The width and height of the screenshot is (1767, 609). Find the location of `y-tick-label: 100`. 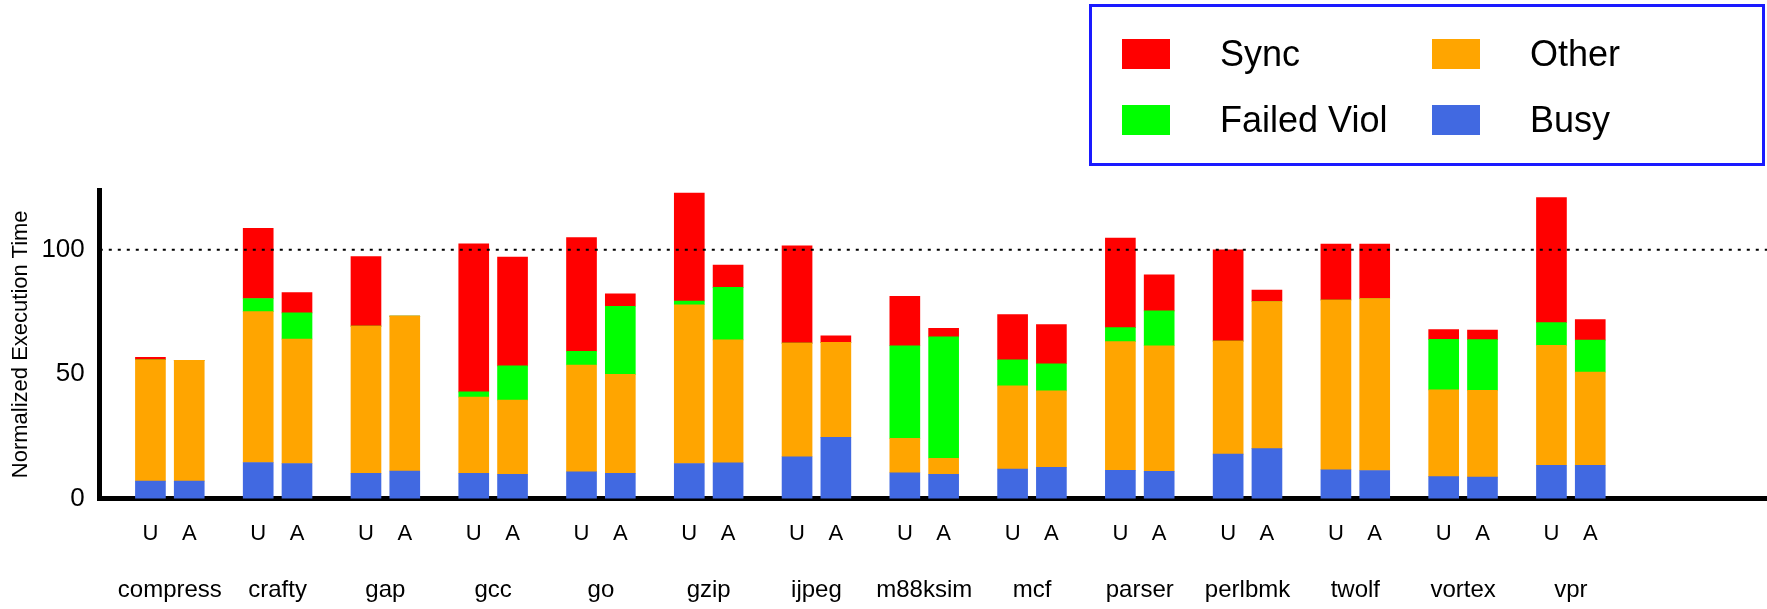

y-tick-label: 100 is located at coordinates (63, 247).